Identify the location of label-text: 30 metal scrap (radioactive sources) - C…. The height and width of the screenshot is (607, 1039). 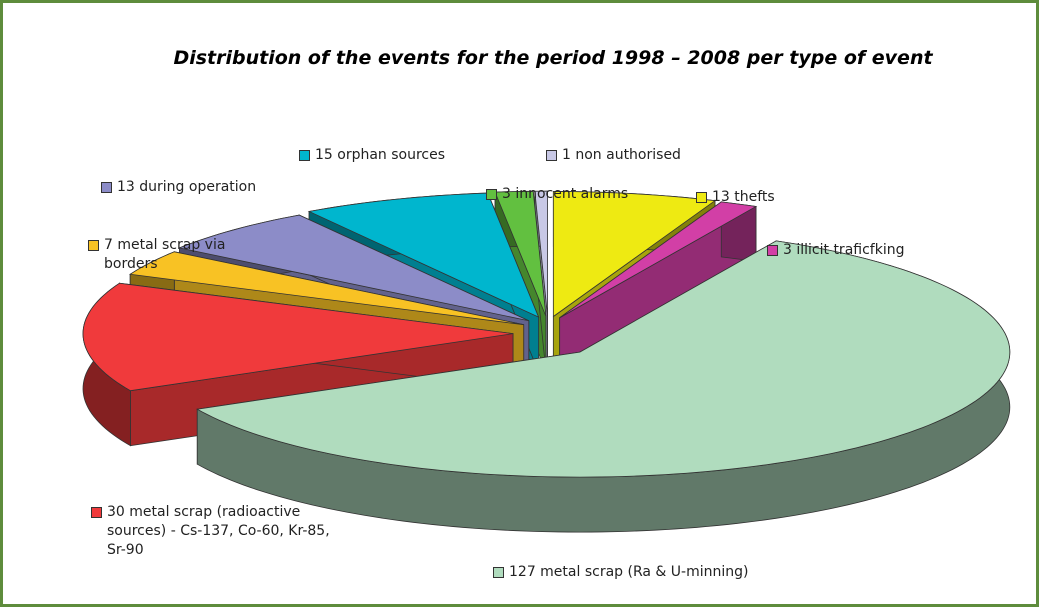
(218, 531).